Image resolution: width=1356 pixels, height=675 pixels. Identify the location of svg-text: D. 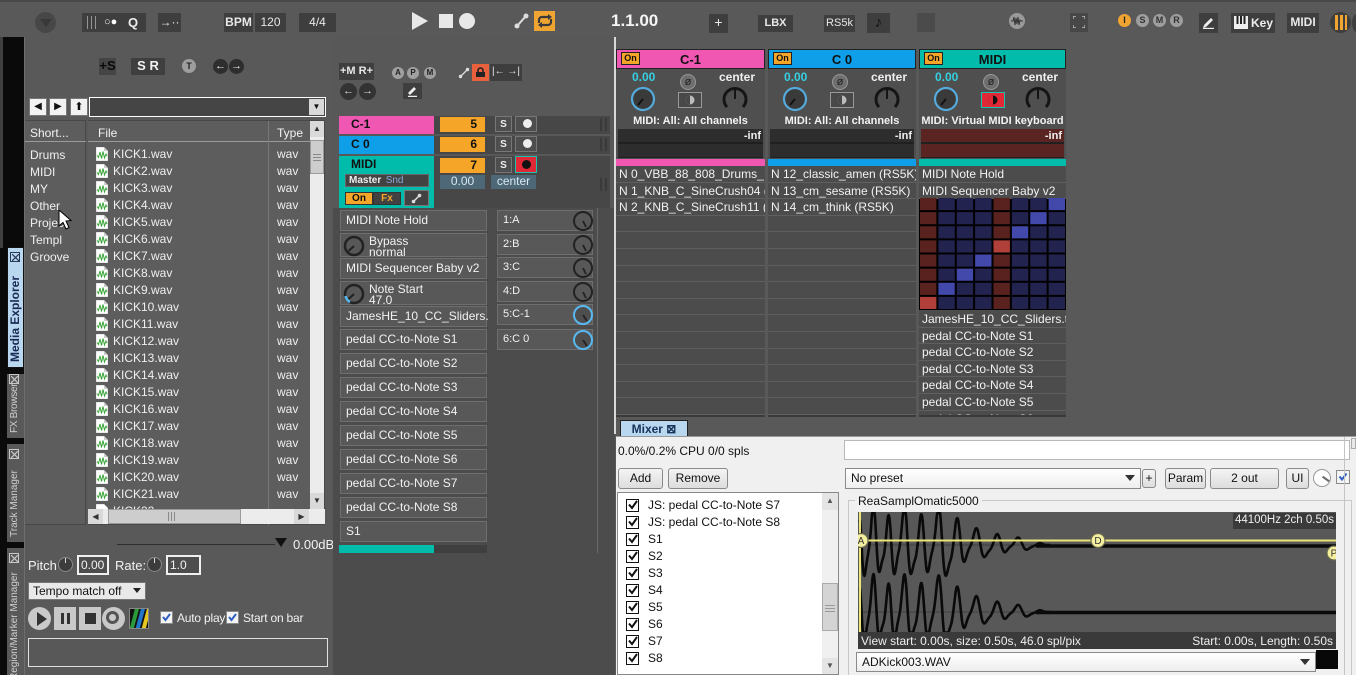
(1097, 541).